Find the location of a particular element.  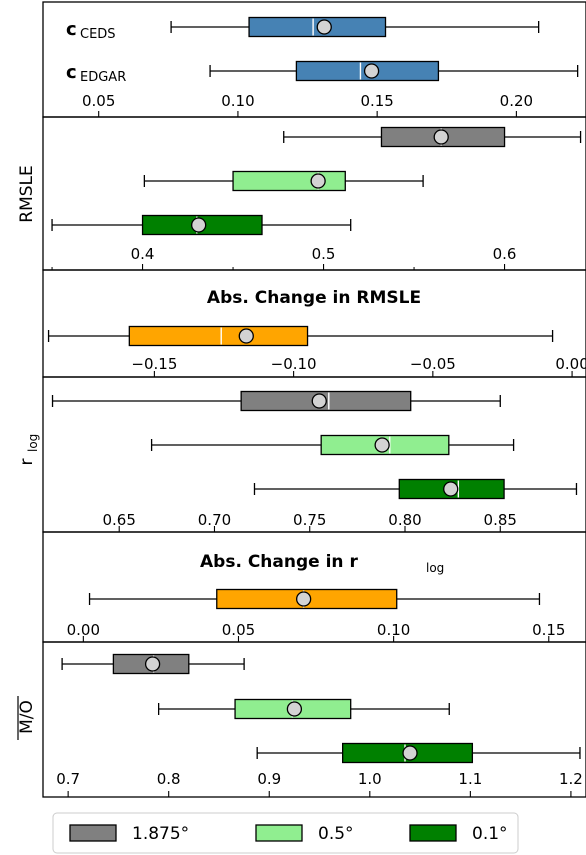

panel-title-abs-change-rlog-main: Abs. Change in r is located at coordinates (279, 562).